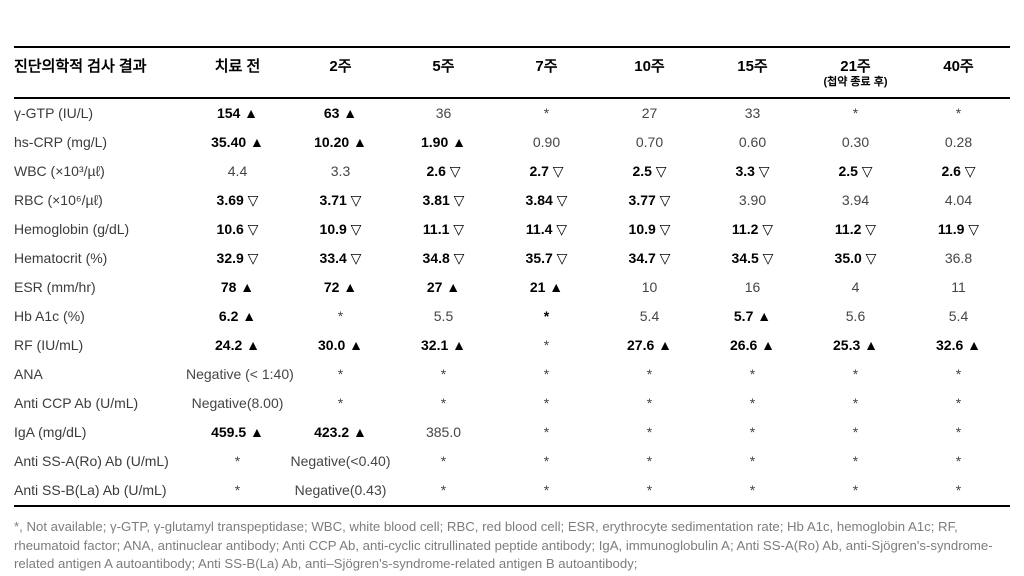 This screenshot has height=576, width=1024. What do you see at coordinates (649, 113) in the screenshot?
I see `table-cell: 27` at bounding box center [649, 113].